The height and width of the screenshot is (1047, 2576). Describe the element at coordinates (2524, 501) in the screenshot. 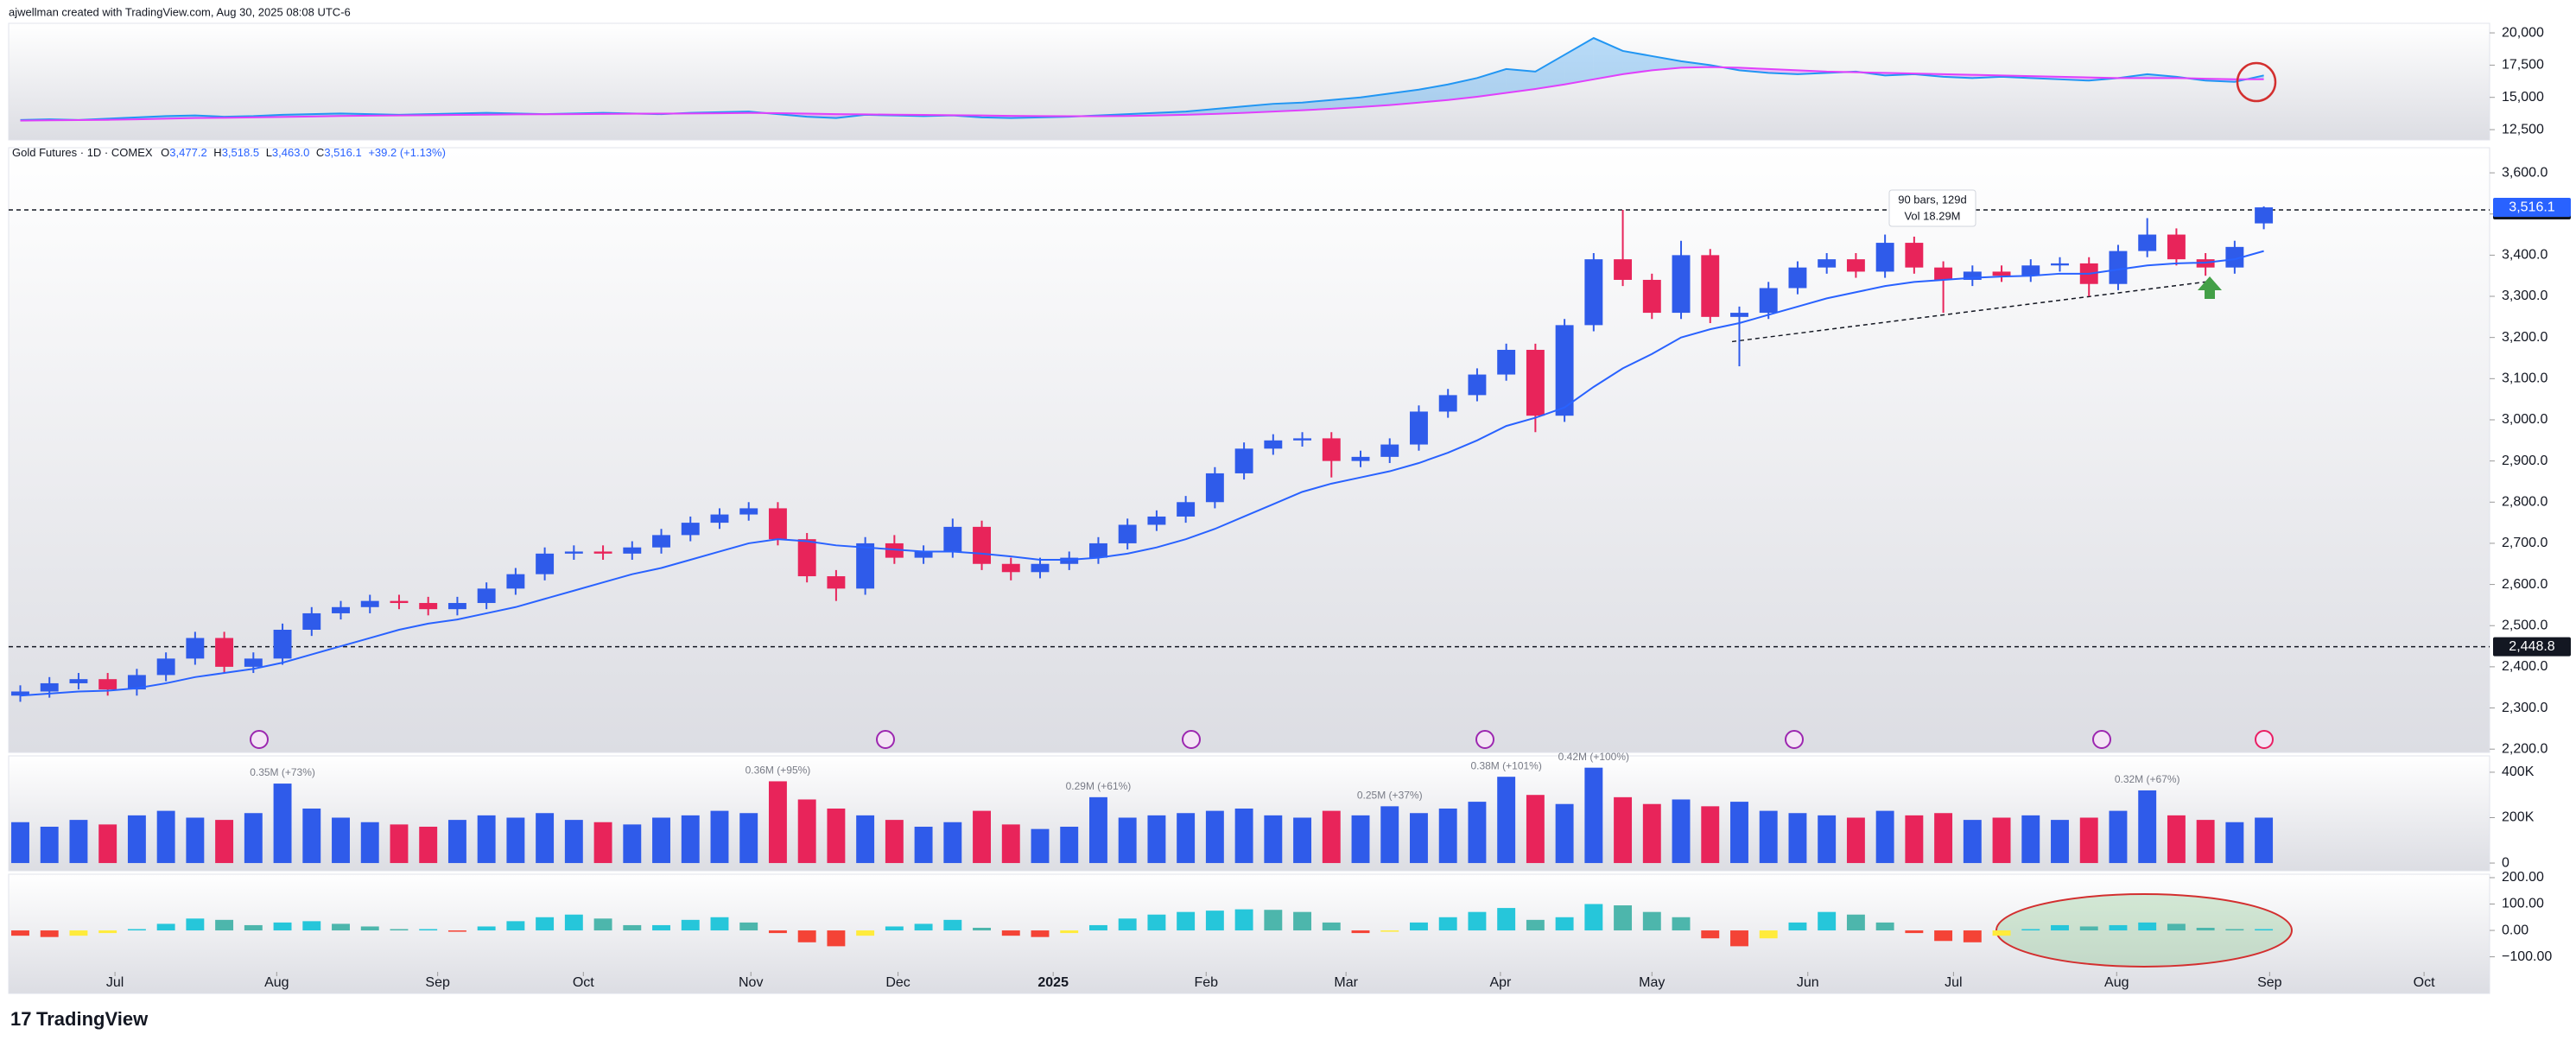

I see `y-tick-label: 2,800.0` at that location.